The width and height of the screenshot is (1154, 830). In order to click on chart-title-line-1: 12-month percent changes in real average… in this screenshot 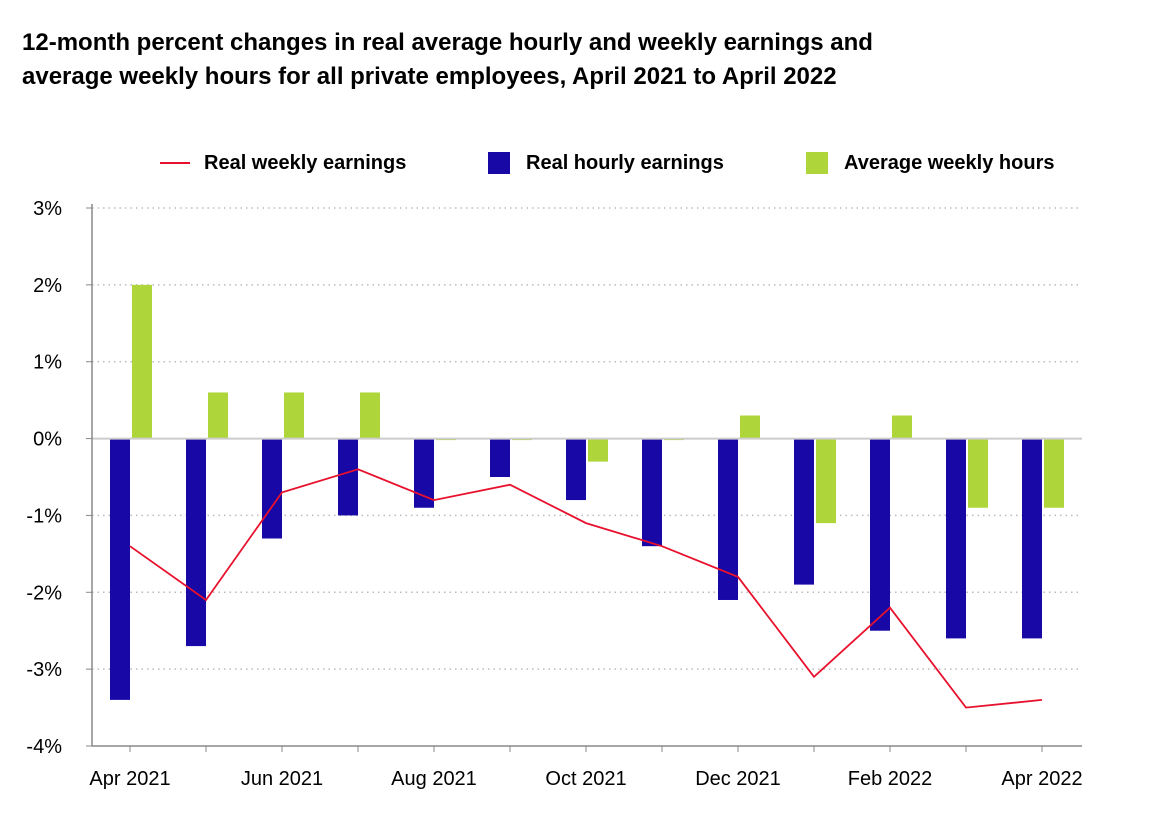, I will do `click(447, 42)`.